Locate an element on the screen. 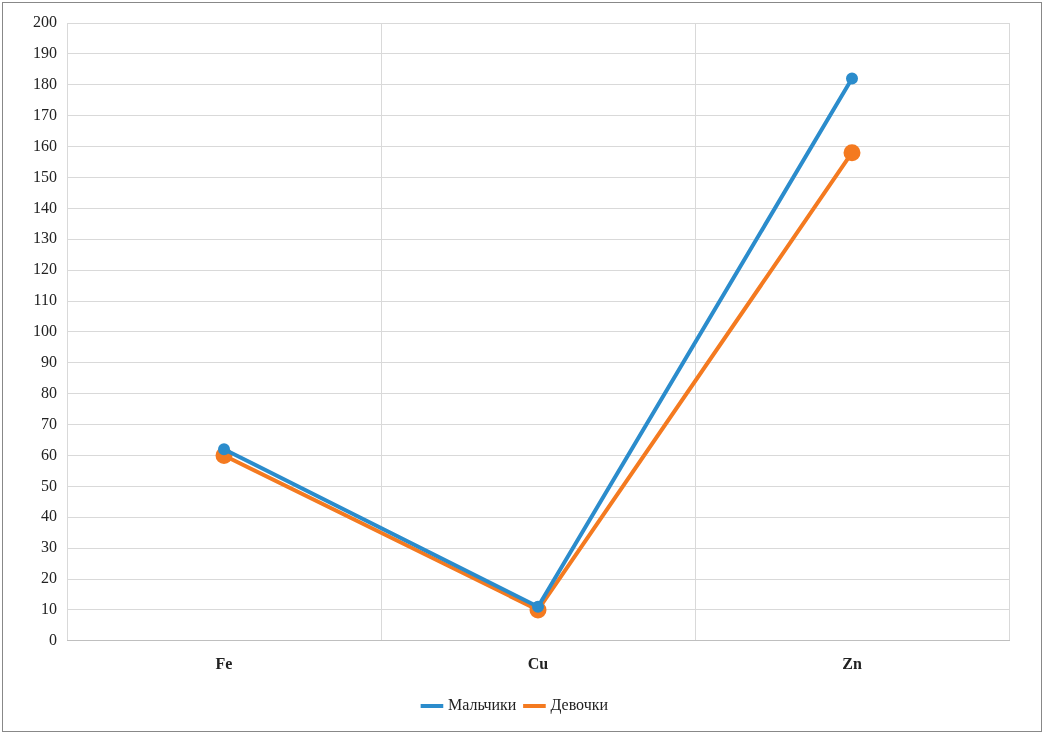  y-tick-label: 80 is located at coordinates (49, 392).